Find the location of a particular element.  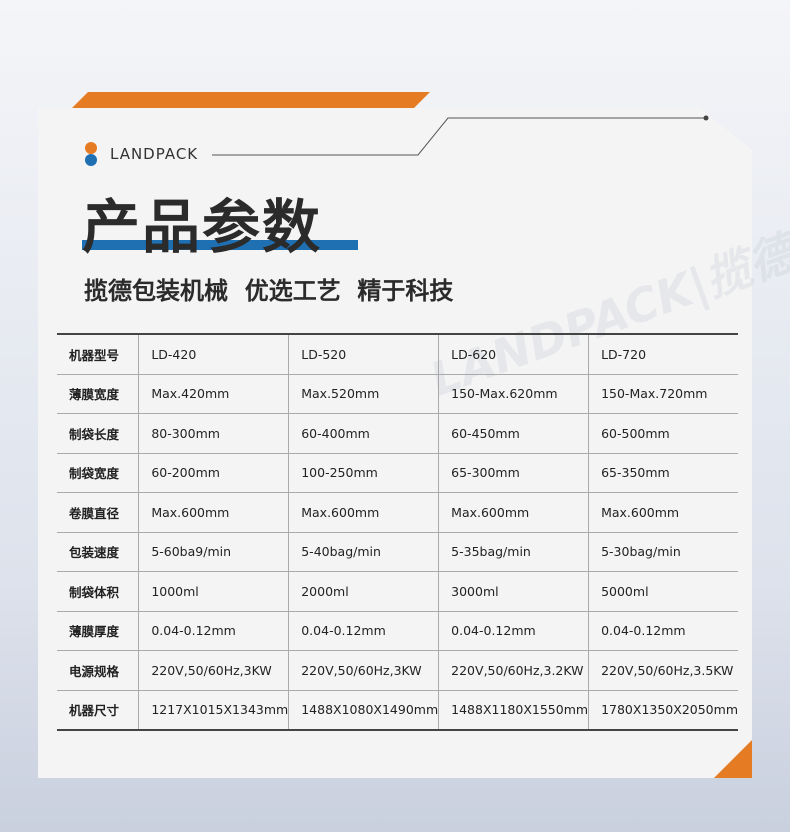

orange-bar is located at coordinates (251, 100).